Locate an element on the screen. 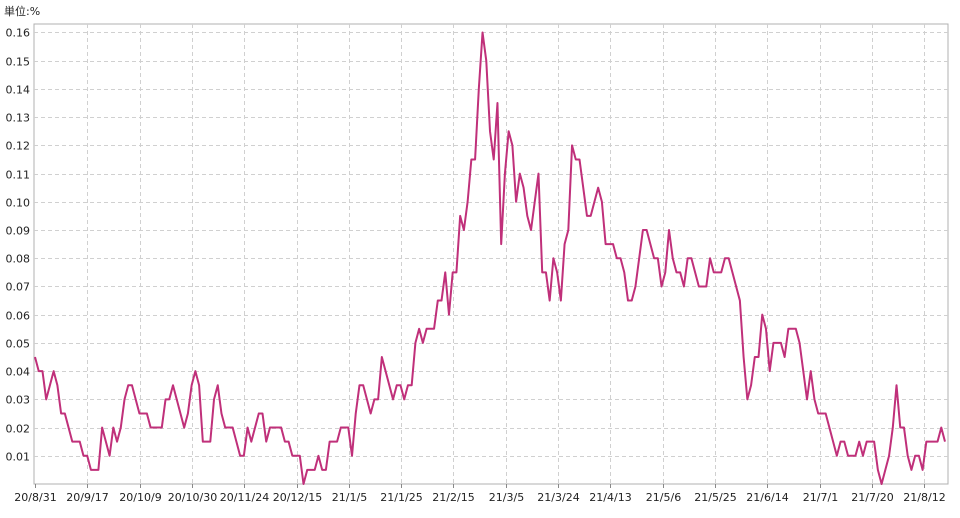  x-tick-label: 21/5/6 is located at coordinates (663, 497).